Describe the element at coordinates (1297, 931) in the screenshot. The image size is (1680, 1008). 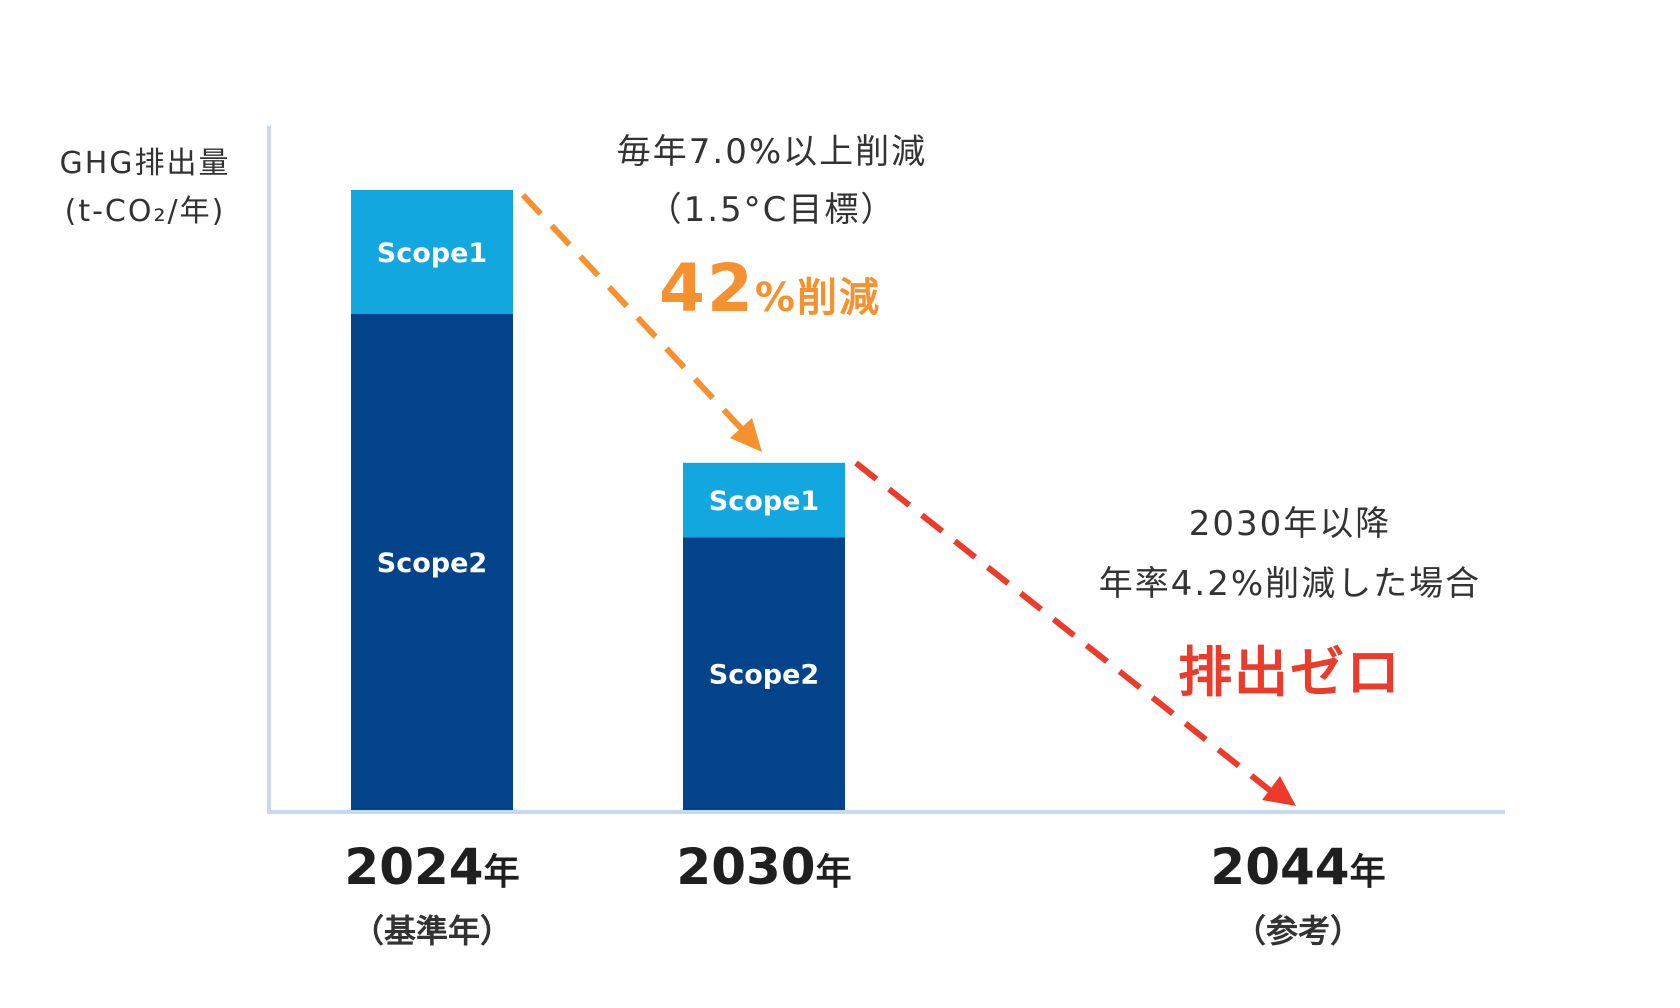
I see `x-sublabel-2044: （参考）` at that location.